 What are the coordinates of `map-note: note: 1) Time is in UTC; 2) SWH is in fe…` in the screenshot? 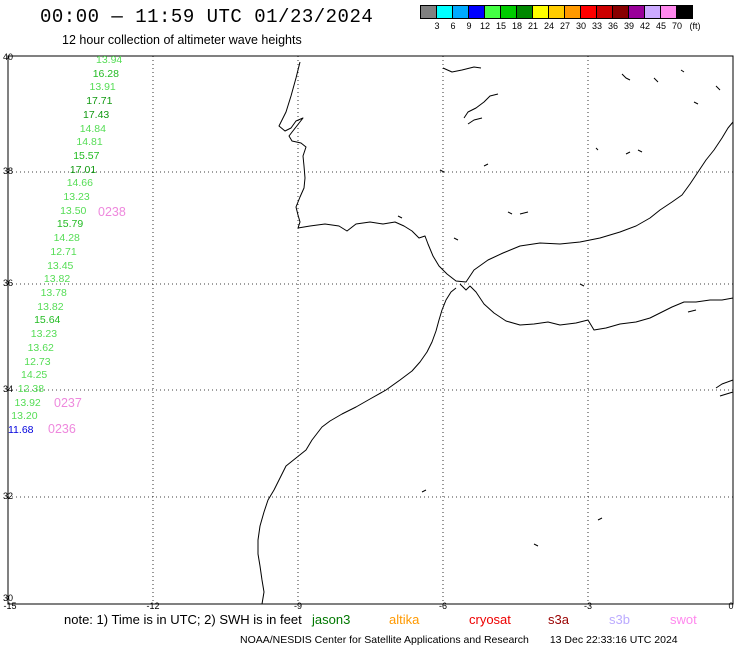 It's located at (183, 619).